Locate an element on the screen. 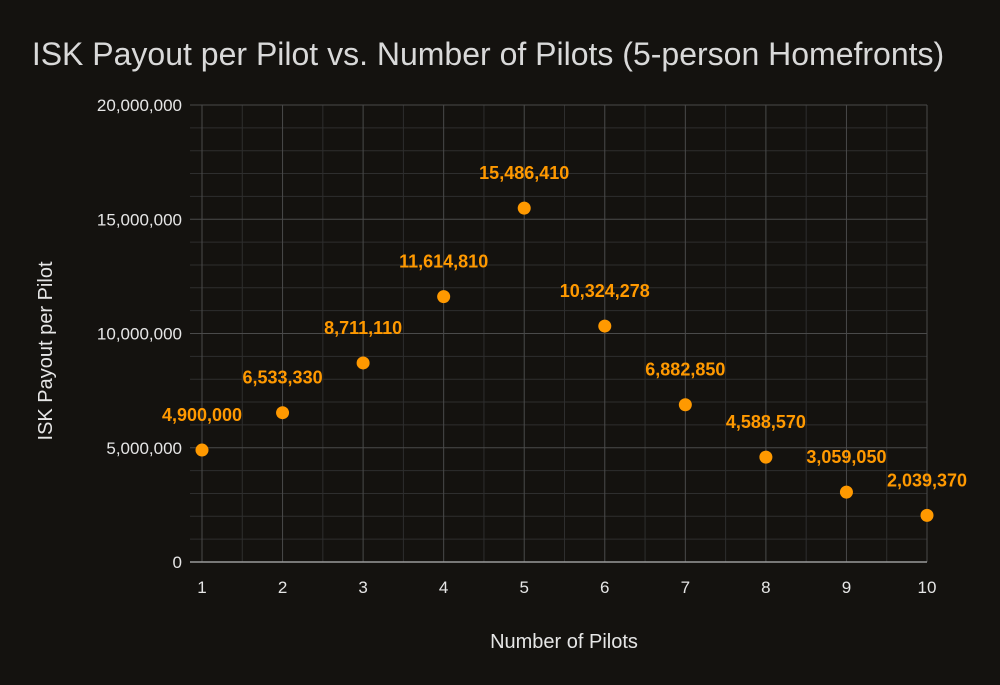 The height and width of the screenshot is (685, 1000). y-tick-label: 15,000,000 is located at coordinates (139, 219).